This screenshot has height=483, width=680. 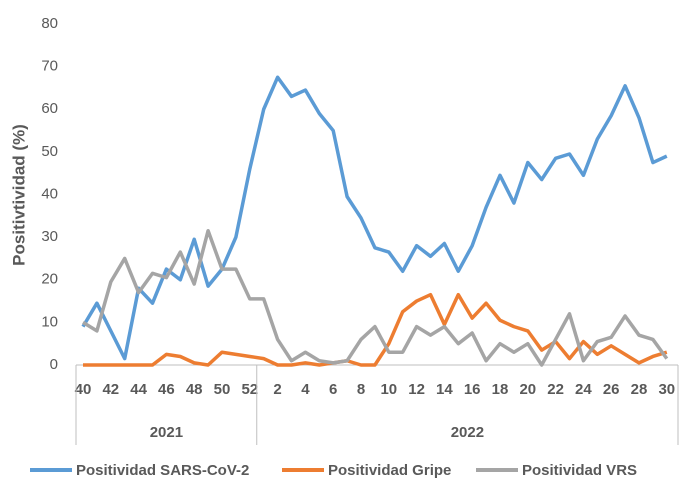 I want to click on x-tick-label: 30, so click(x=666, y=389).